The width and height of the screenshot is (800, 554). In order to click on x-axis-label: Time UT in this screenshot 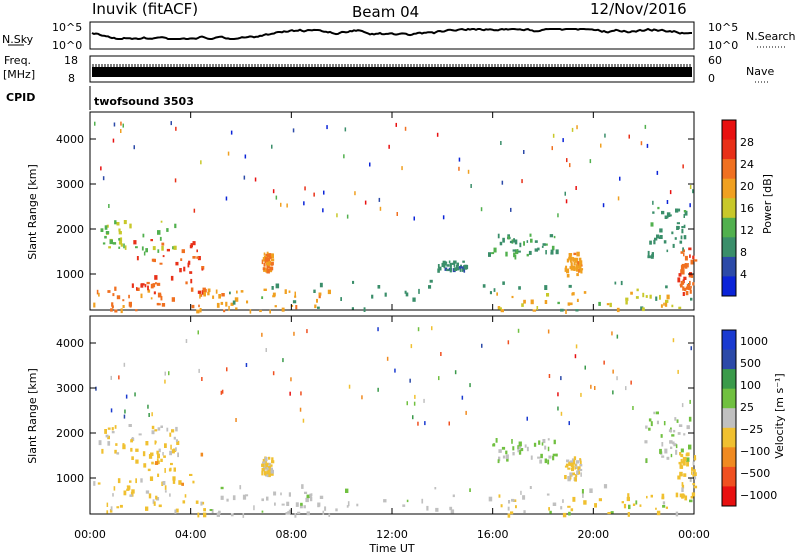, I will do `click(391, 548)`.